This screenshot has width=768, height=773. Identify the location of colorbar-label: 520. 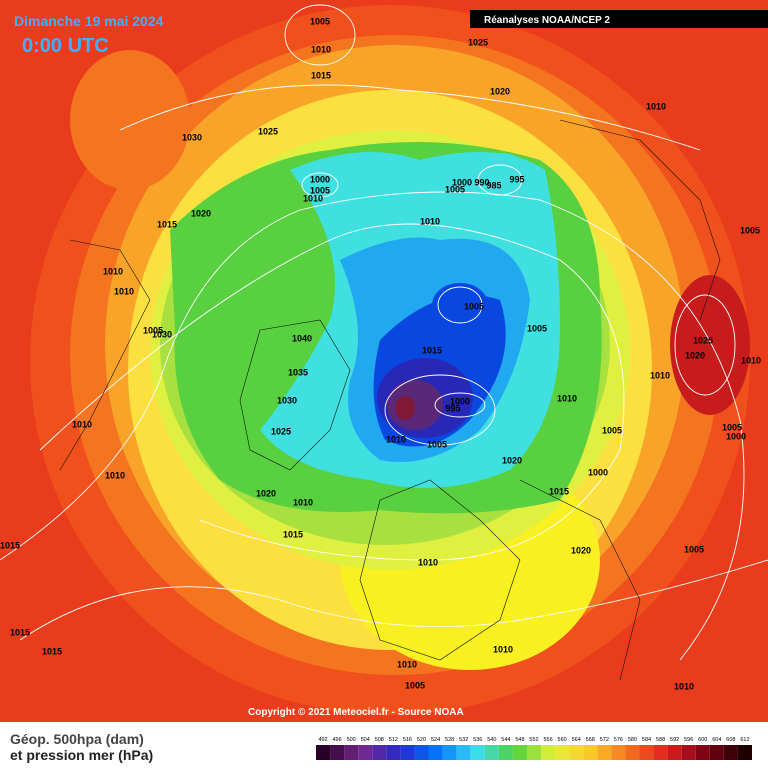
(421, 740).